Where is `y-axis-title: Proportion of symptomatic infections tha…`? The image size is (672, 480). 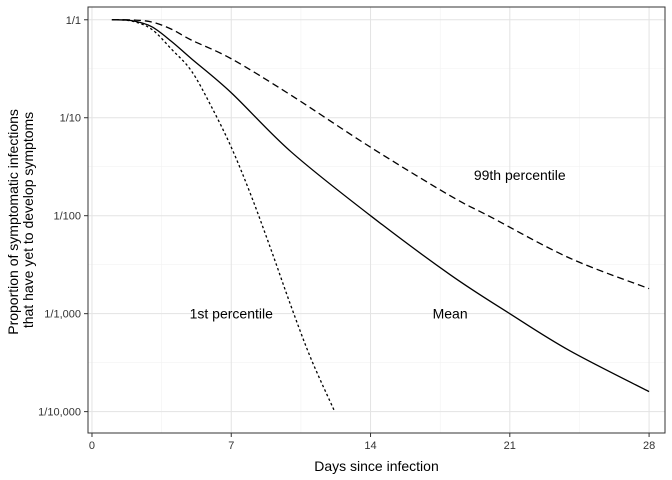 y-axis-title: Proportion of symptomatic infections tha… is located at coordinates (20, 220).